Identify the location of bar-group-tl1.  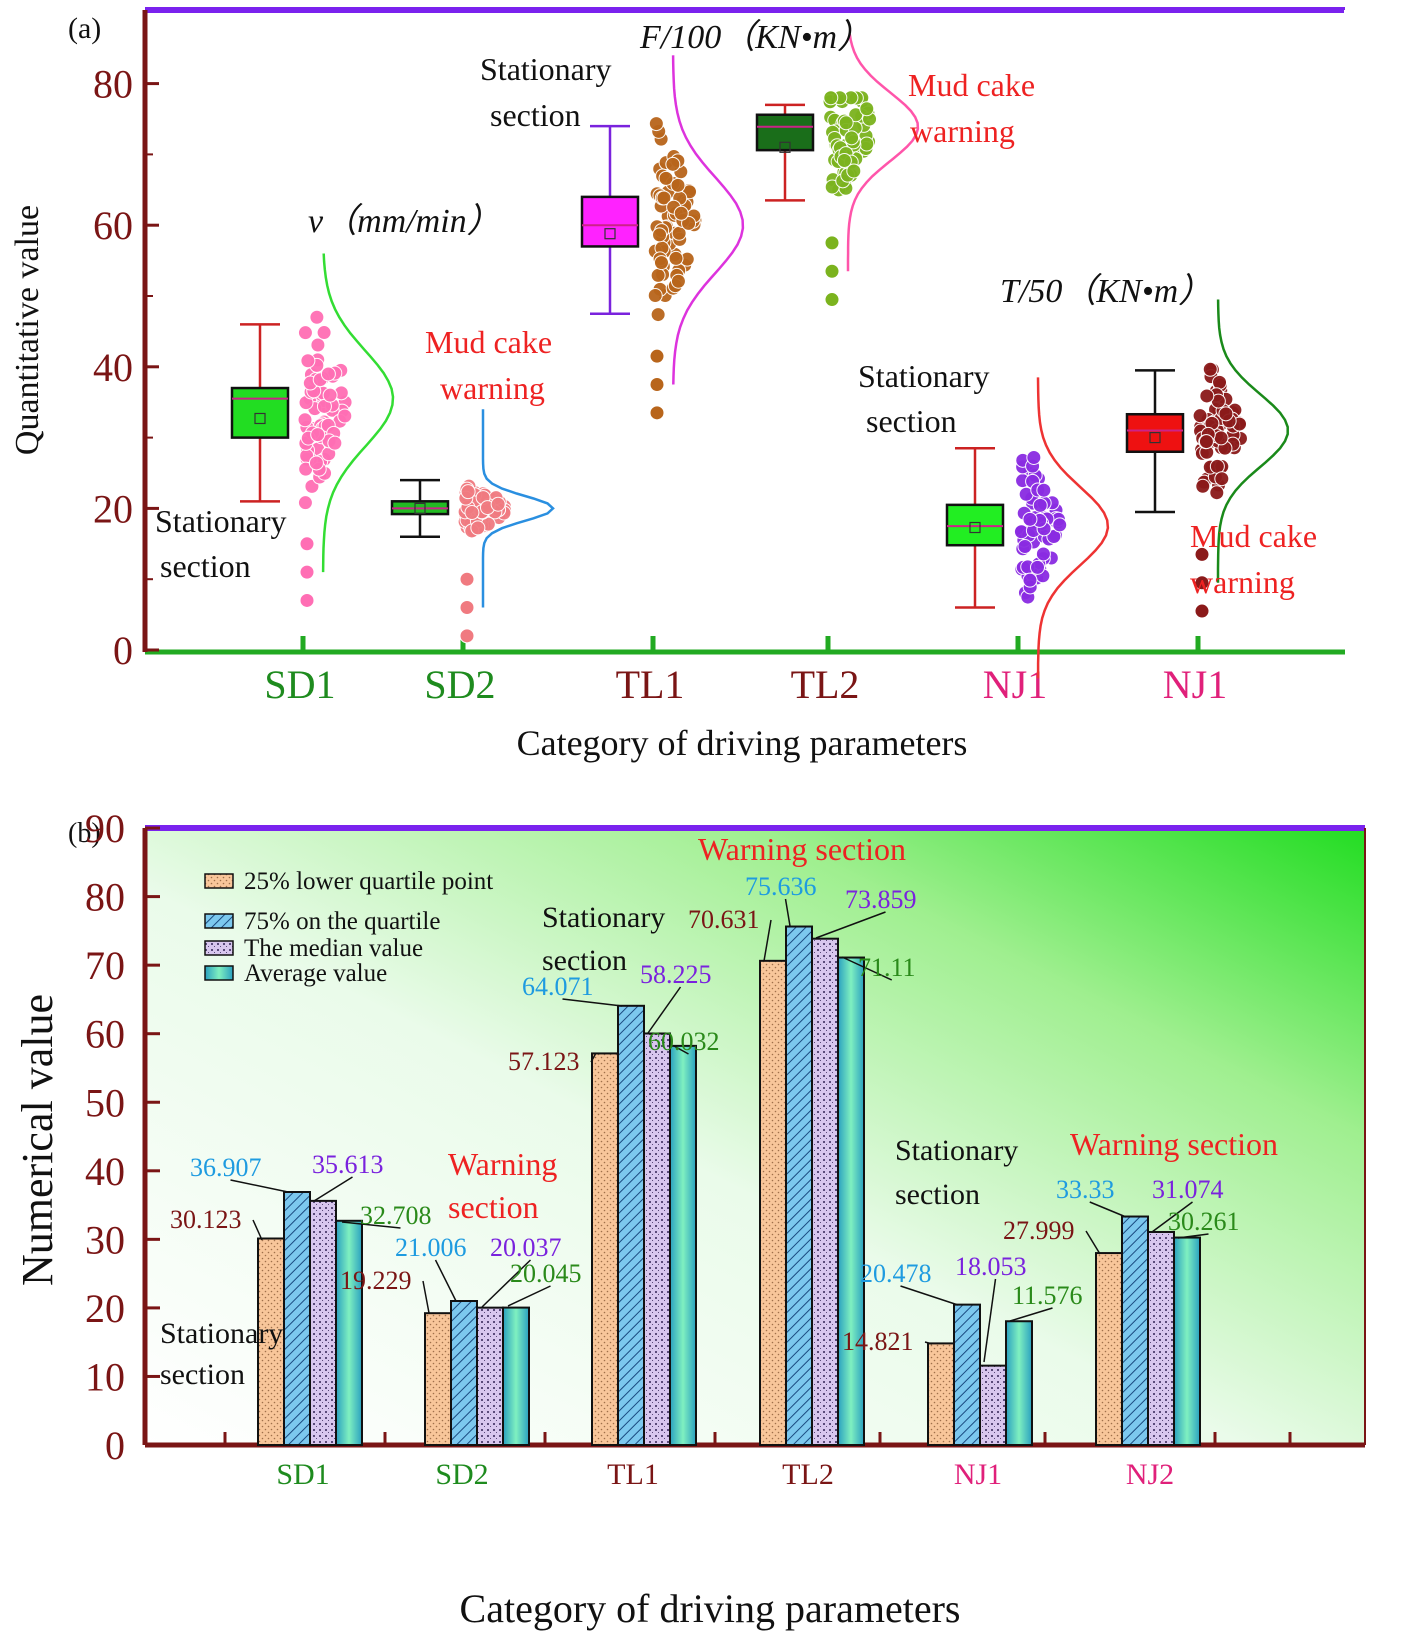
(644, 1225).